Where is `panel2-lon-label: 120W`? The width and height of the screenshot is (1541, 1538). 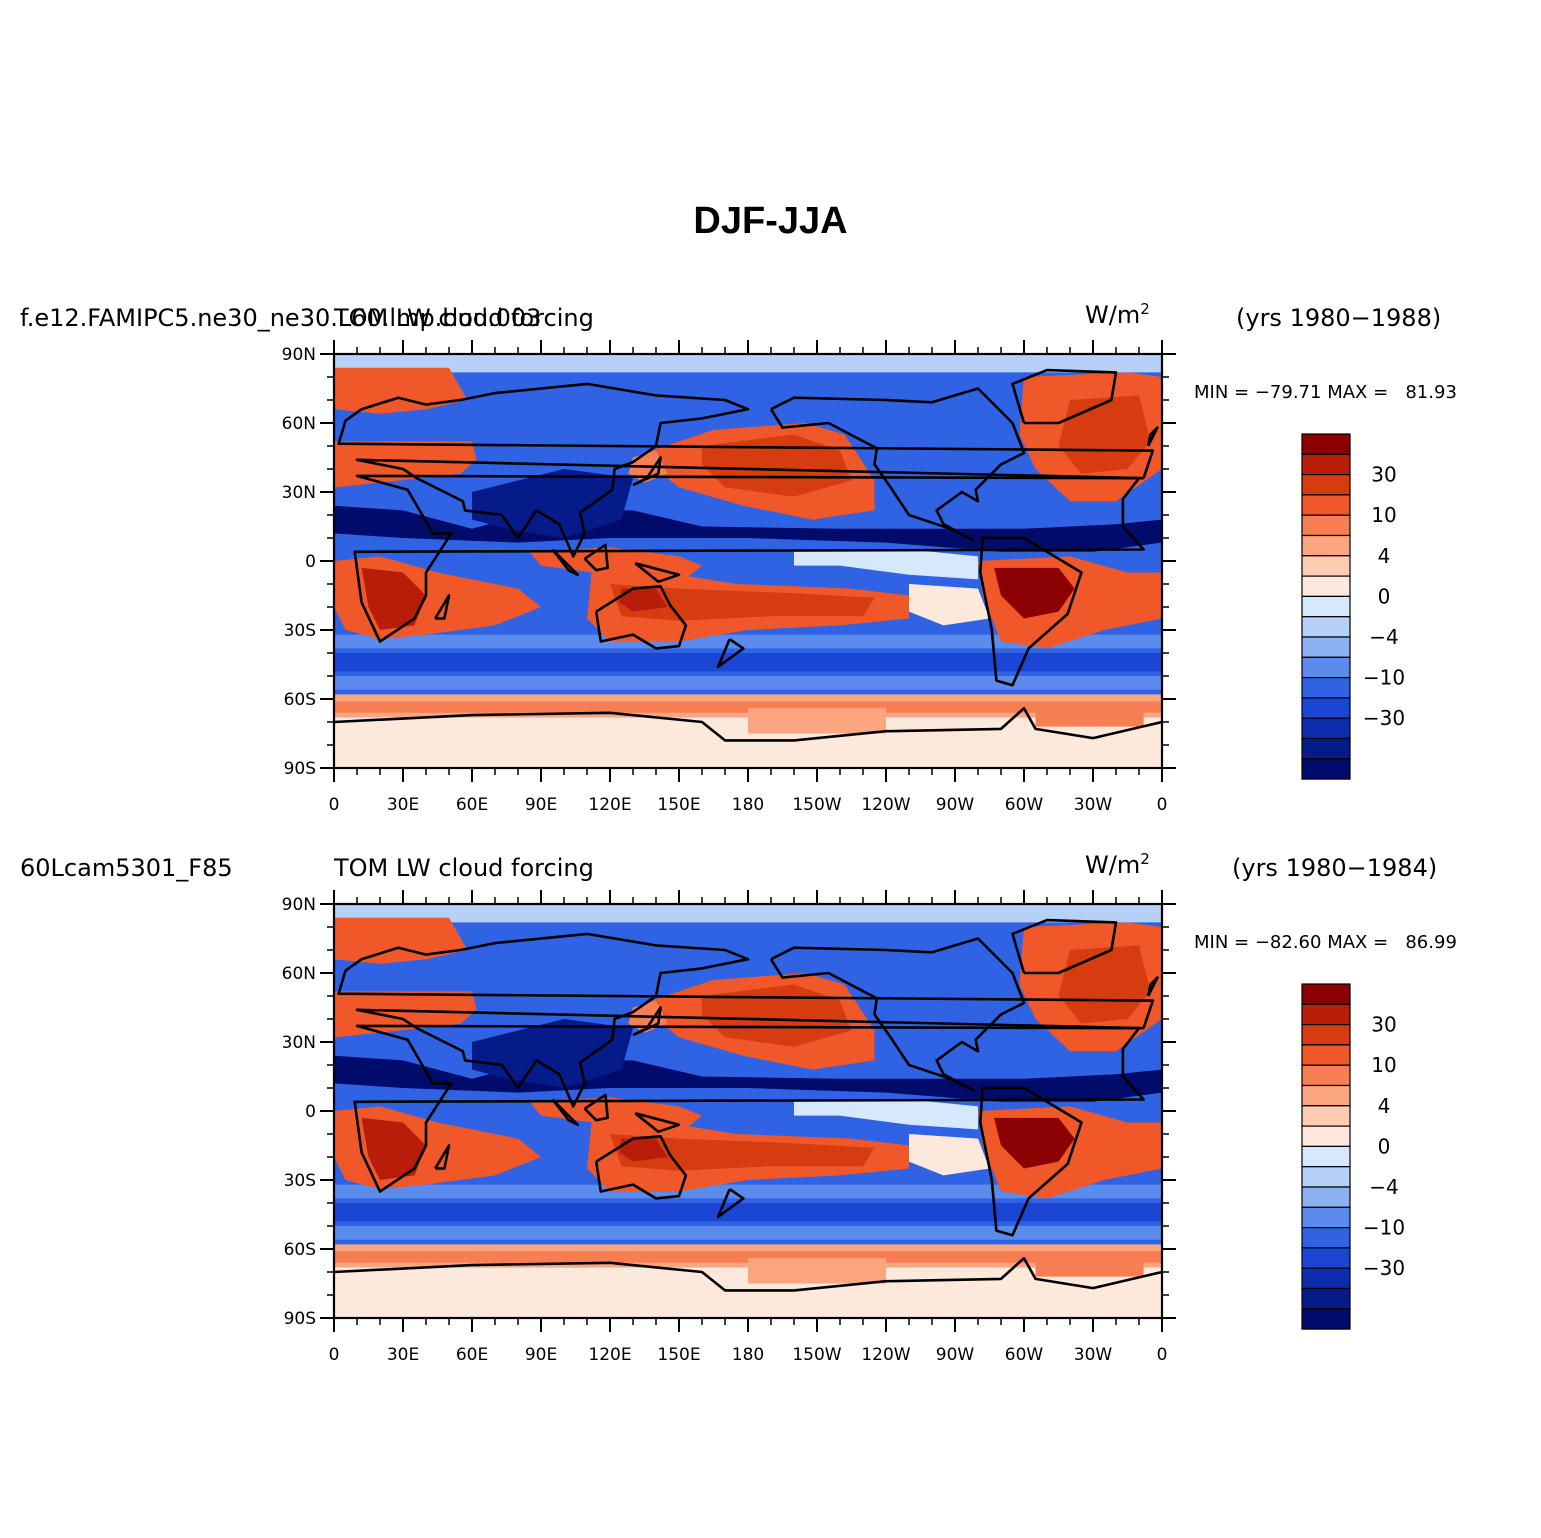 panel2-lon-label: 120W is located at coordinates (885, 1355).